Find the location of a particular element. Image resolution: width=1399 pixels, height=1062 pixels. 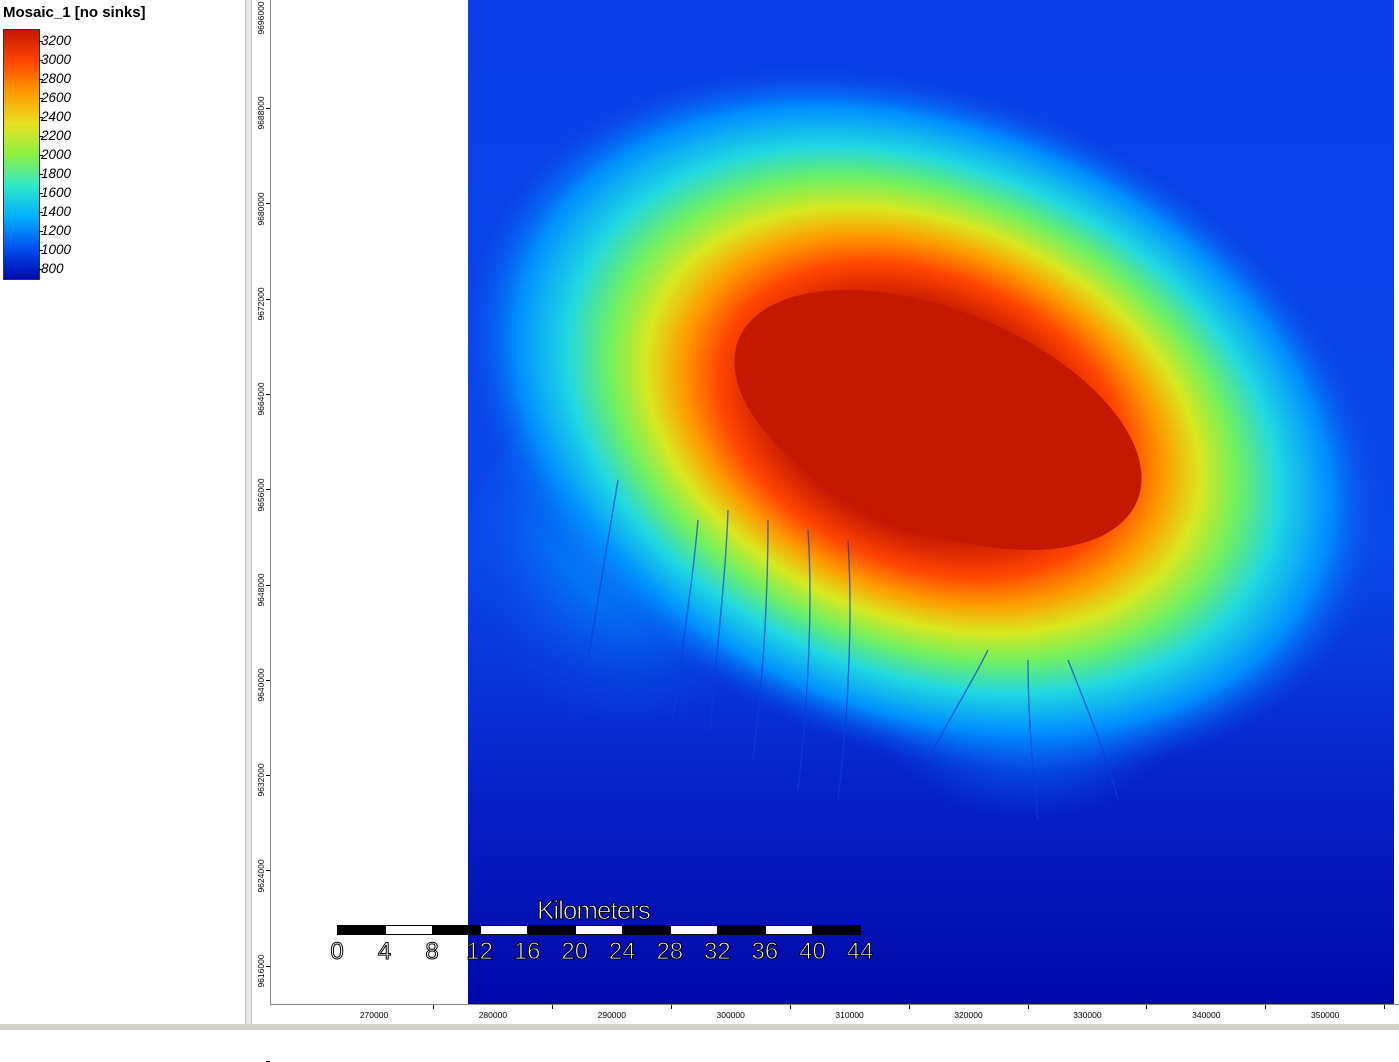

x-axis-label: 290000 is located at coordinates (611, 1015).